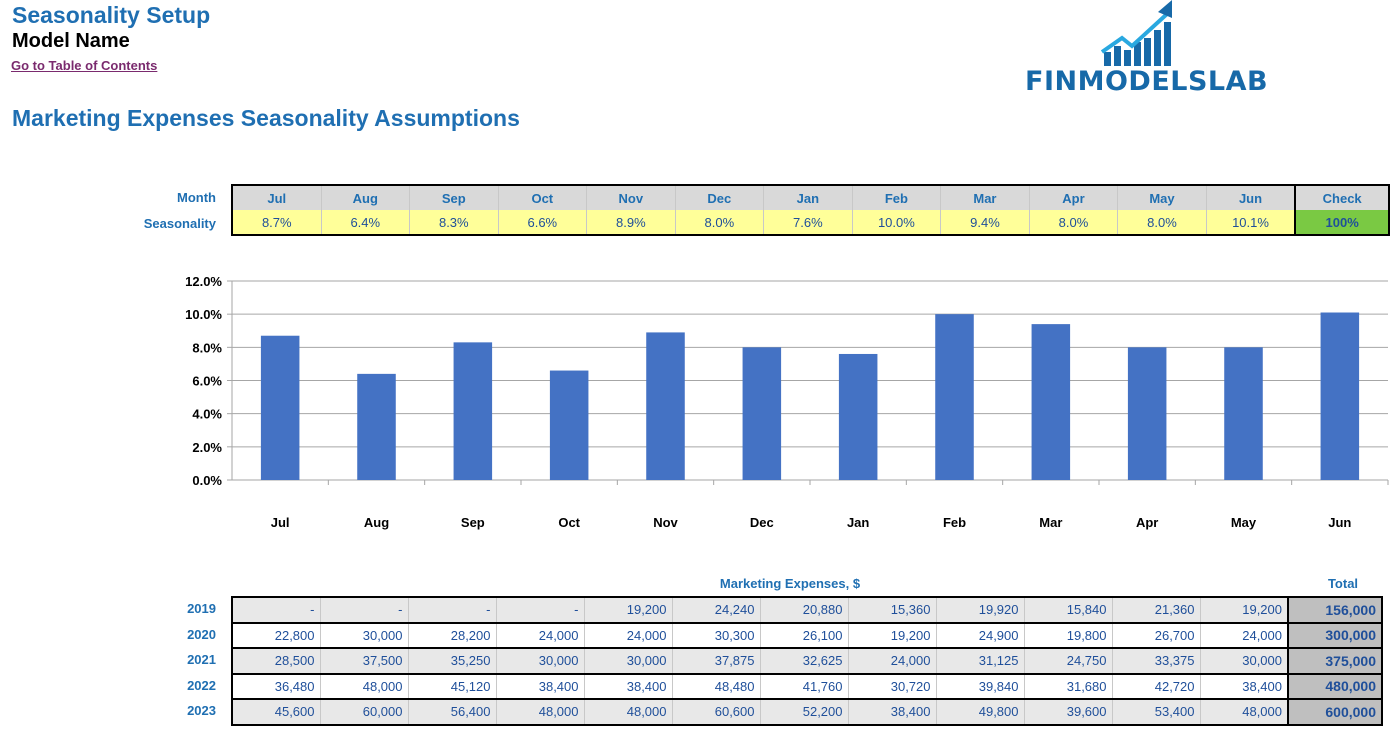 The width and height of the screenshot is (1390, 733). What do you see at coordinates (280, 522) in the screenshot?
I see `x-tick-label: Jul` at bounding box center [280, 522].